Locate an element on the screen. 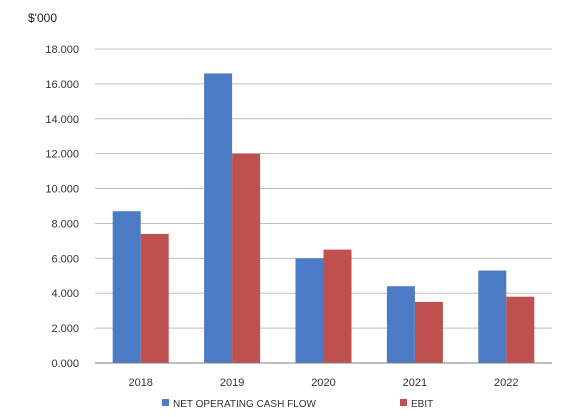 The width and height of the screenshot is (577, 417). bar-cash-flow-2019 is located at coordinates (218, 218).